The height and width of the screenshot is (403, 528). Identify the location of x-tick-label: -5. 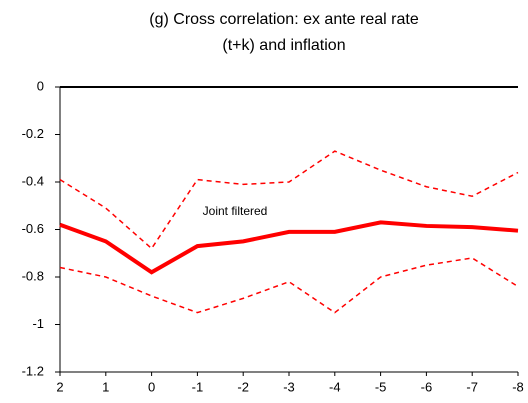
(381, 386).